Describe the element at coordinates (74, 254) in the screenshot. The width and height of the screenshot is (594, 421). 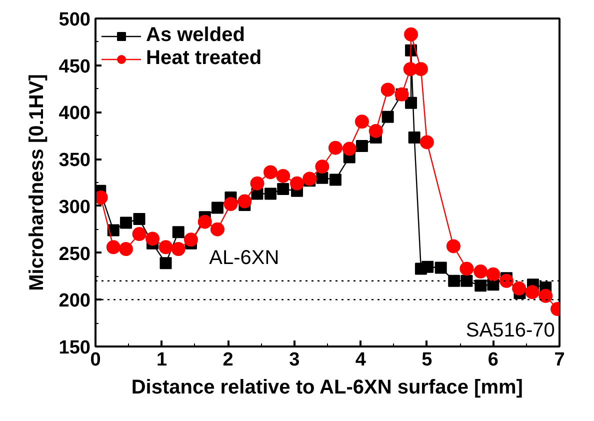
I see `y-tick-label: 250` at that location.